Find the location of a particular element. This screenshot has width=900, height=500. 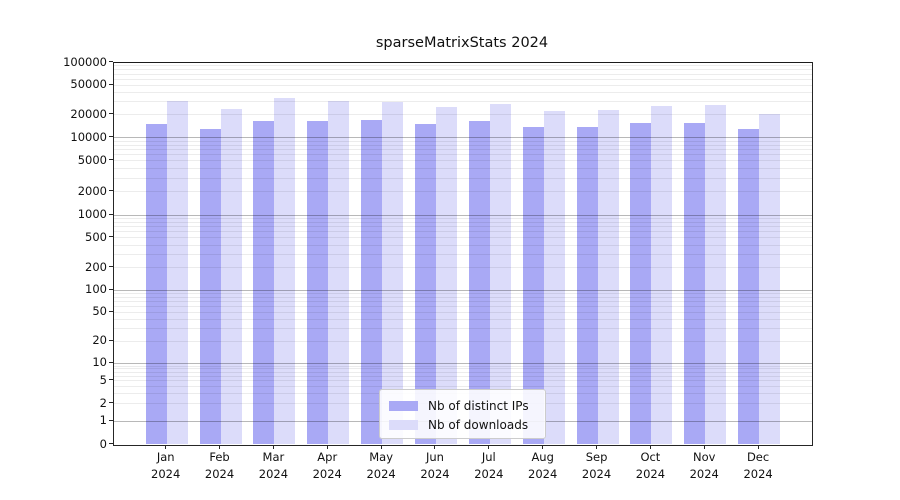

x-tick-label: Apr 2024 is located at coordinates (327, 465).